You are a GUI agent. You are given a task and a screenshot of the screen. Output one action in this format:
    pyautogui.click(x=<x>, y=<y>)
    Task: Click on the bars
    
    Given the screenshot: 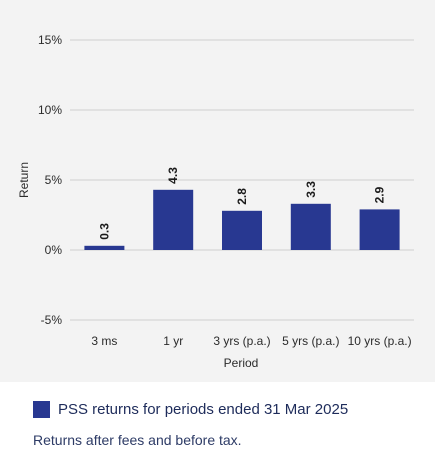 What is the action you would take?
    pyautogui.click(x=242, y=219)
    